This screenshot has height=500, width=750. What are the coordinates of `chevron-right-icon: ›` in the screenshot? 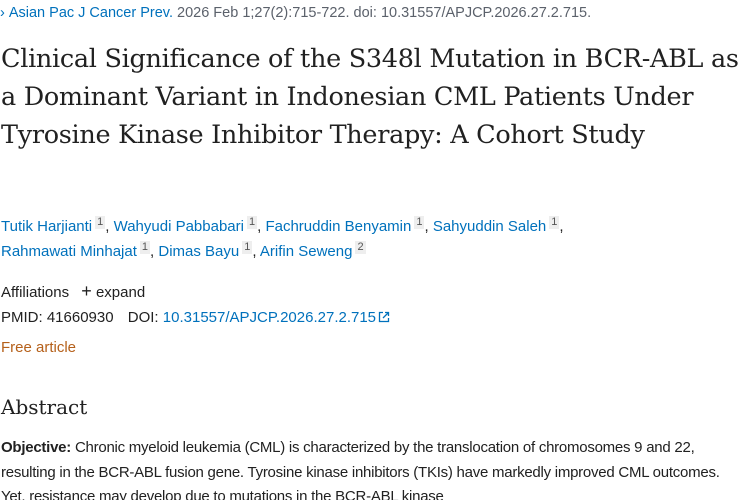 It's located at (2, 13).